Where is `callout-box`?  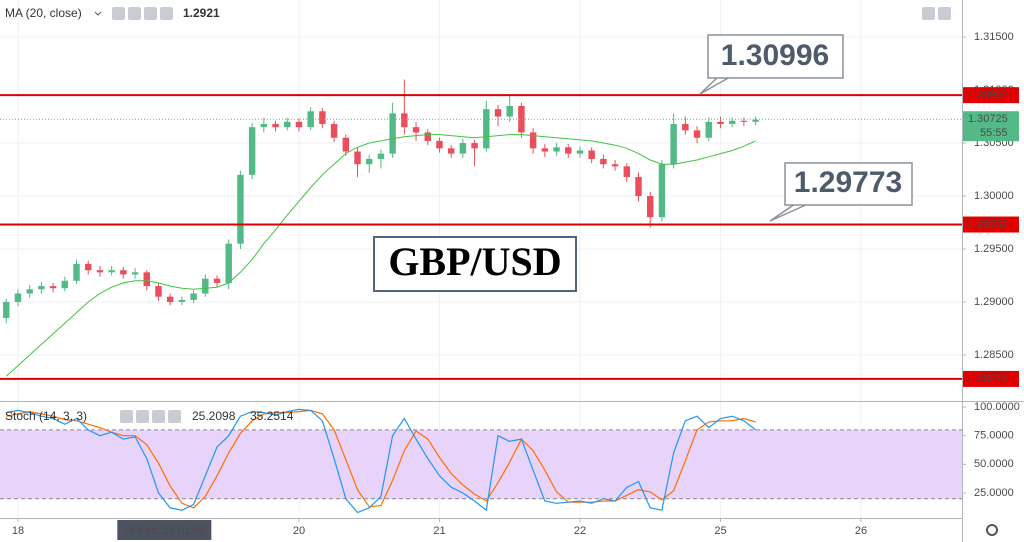
callout-box is located at coordinates (848, 184).